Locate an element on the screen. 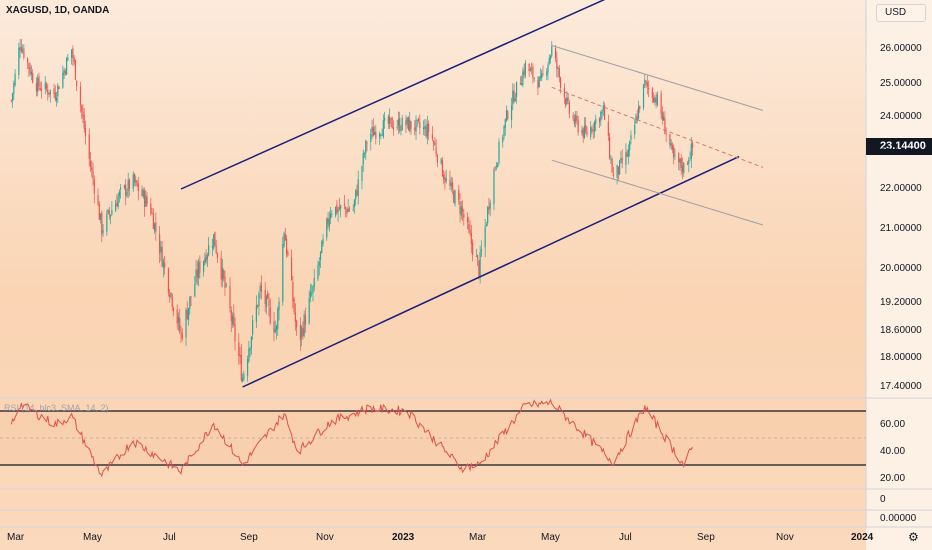 The width and height of the screenshot is (932, 550). pane3-axis-label: 0 is located at coordinates (883, 499).